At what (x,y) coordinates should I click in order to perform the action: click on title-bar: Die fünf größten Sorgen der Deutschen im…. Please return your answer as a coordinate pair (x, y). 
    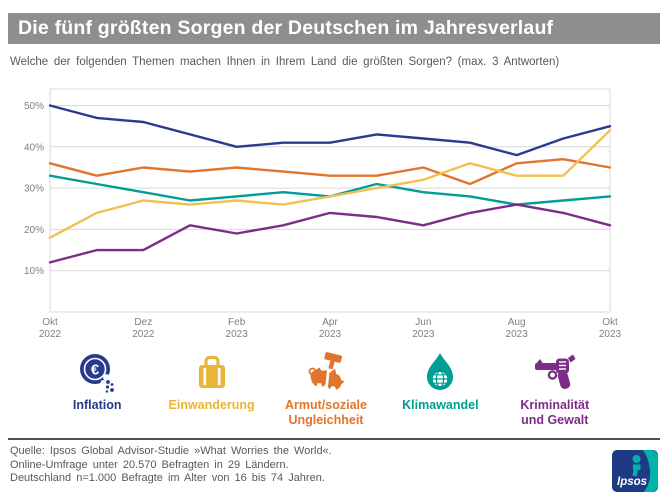
    Looking at the image, I should click on (334, 28).